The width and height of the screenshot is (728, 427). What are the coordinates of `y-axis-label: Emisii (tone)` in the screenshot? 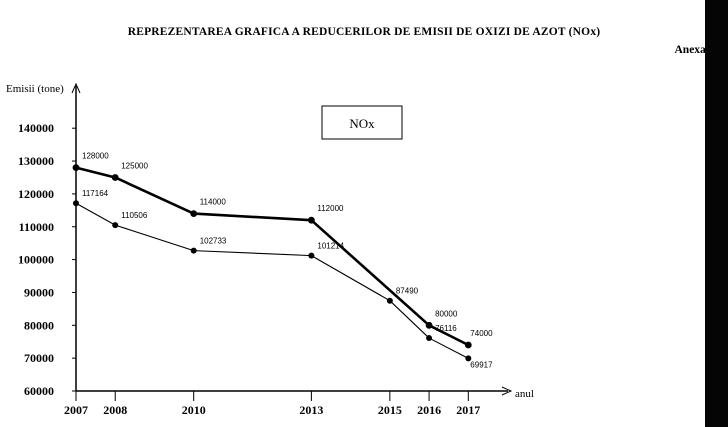 It's located at (35, 89).